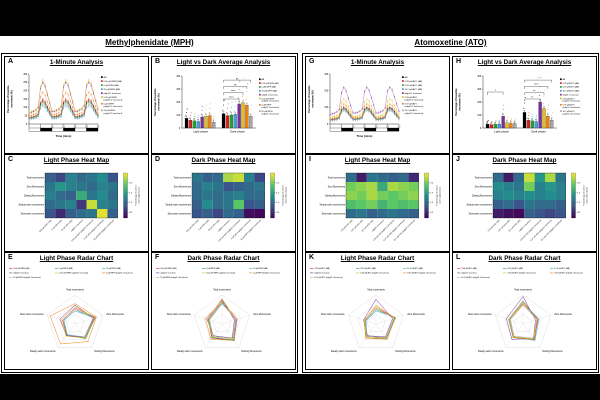 This screenshot has height=400, width=600. What do you see at coordinates (268, 99) in the screenshot?
I see `svg-text: 0.05 μM MPH` at bounding box center [268, 99].